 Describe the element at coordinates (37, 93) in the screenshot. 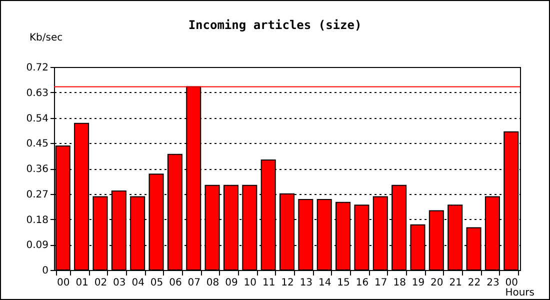

I see `y-tick-label: 0.63` at that location.